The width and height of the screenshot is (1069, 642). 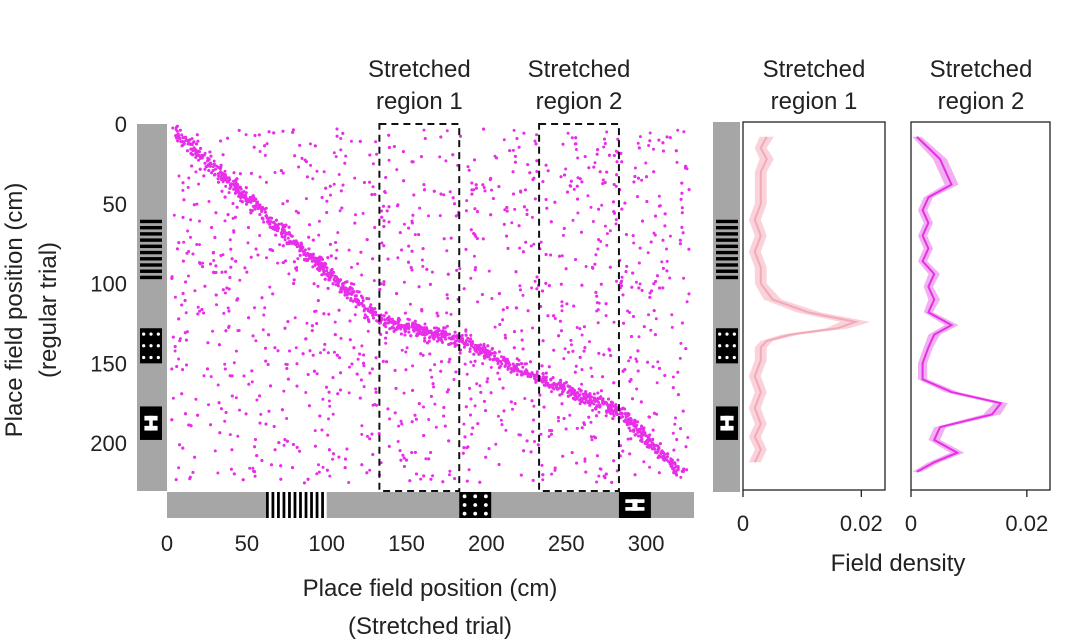 What do you see at coordinates (727, 249) in the screenshot?
I see `grating-cue-icon` at bounding box center [727, 249].